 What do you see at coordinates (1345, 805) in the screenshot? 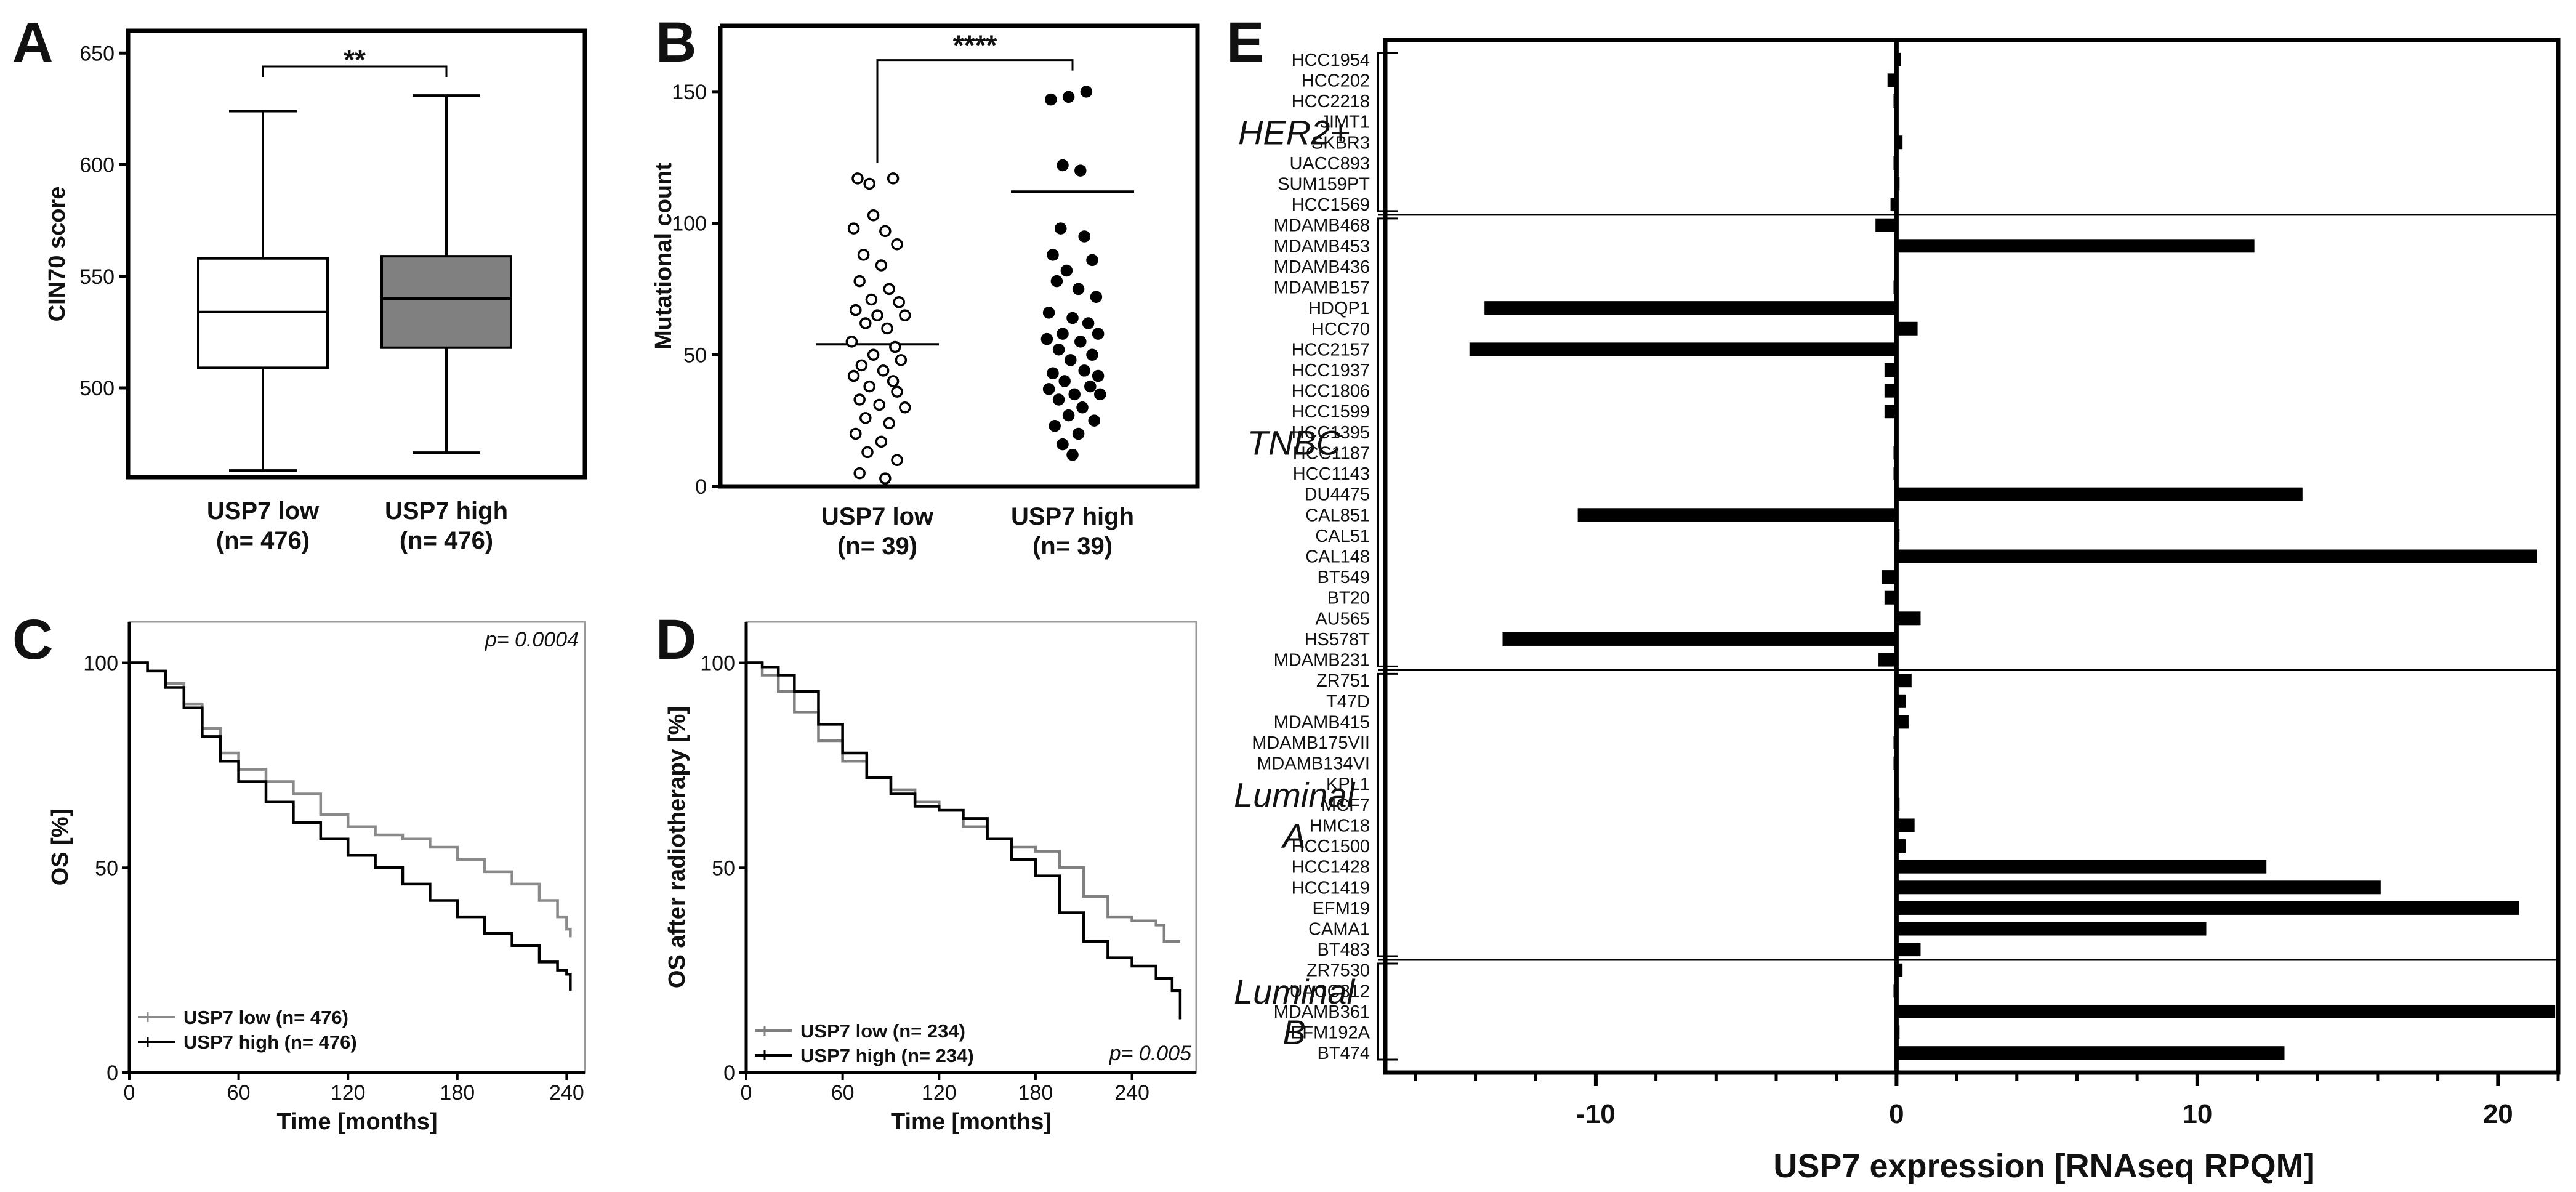
I see `cell-line-label: MCF7` at bounding box center [1345, 805].